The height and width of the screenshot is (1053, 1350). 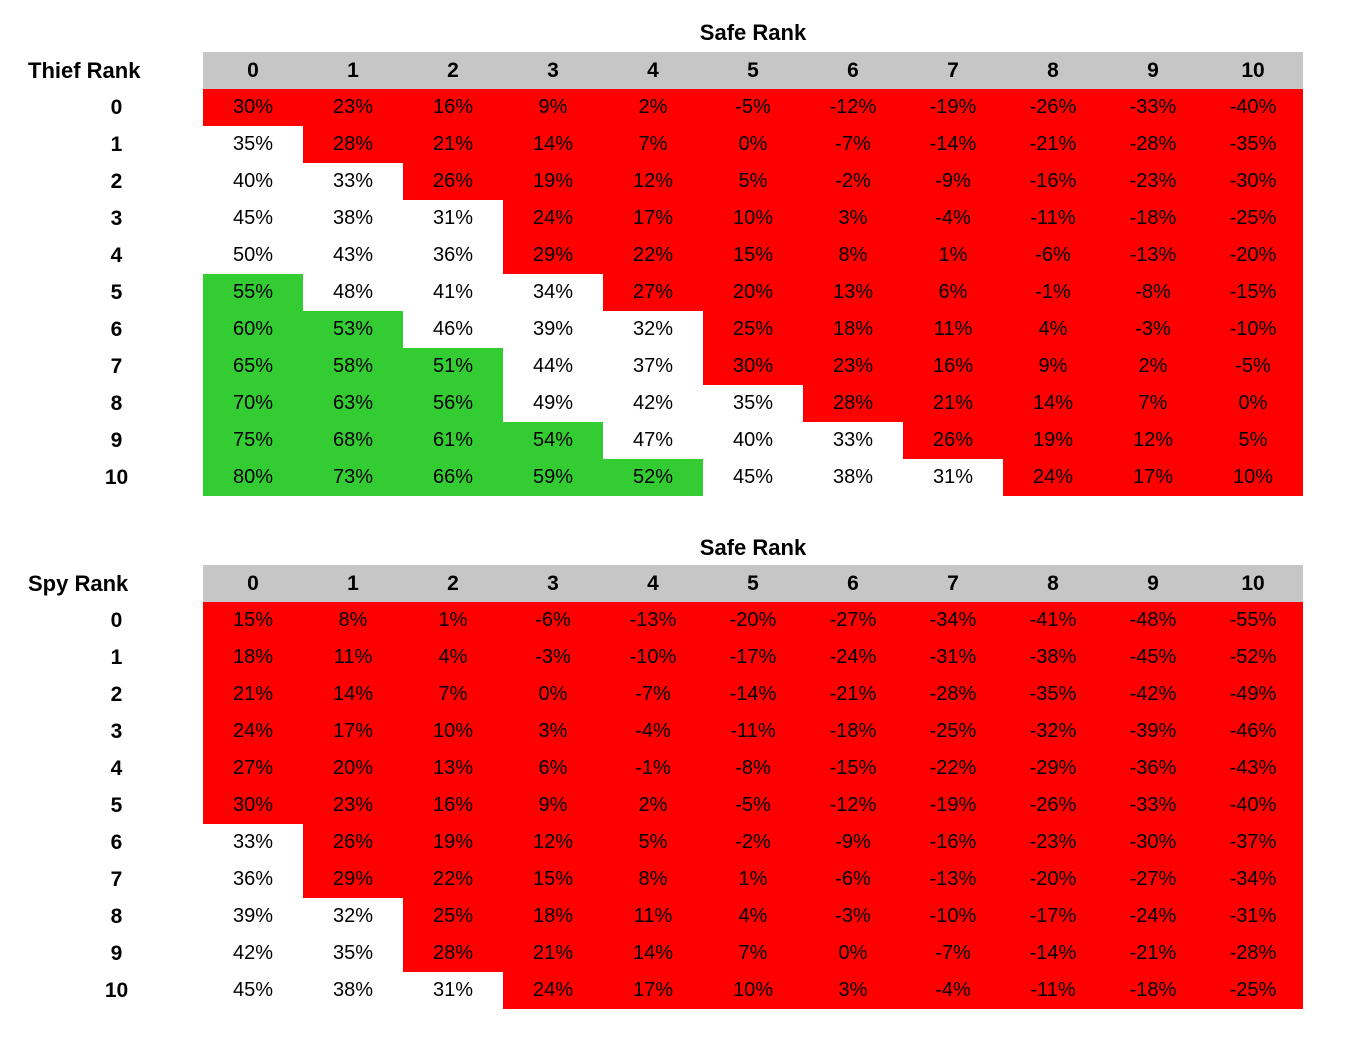 I want to click on value-cell: 8%, so click(x=653, y=879).